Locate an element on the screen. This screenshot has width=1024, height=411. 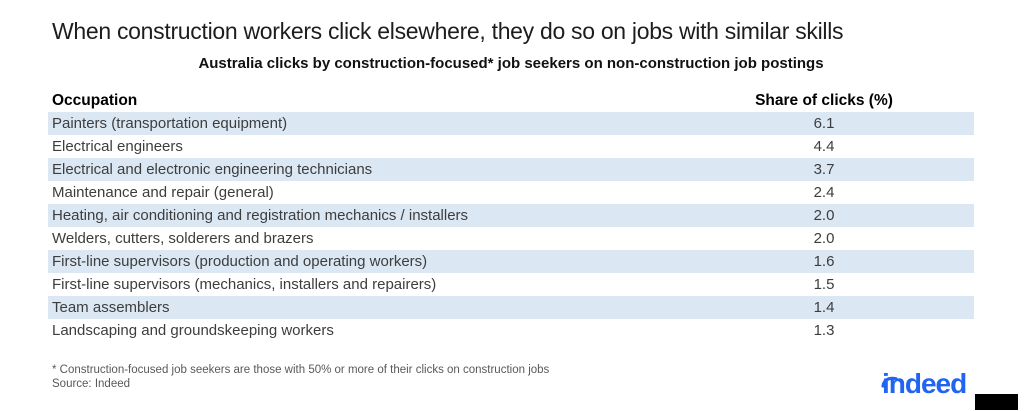
table-row: Electrical engineers 4.4 is located at coordinates (511, 146).